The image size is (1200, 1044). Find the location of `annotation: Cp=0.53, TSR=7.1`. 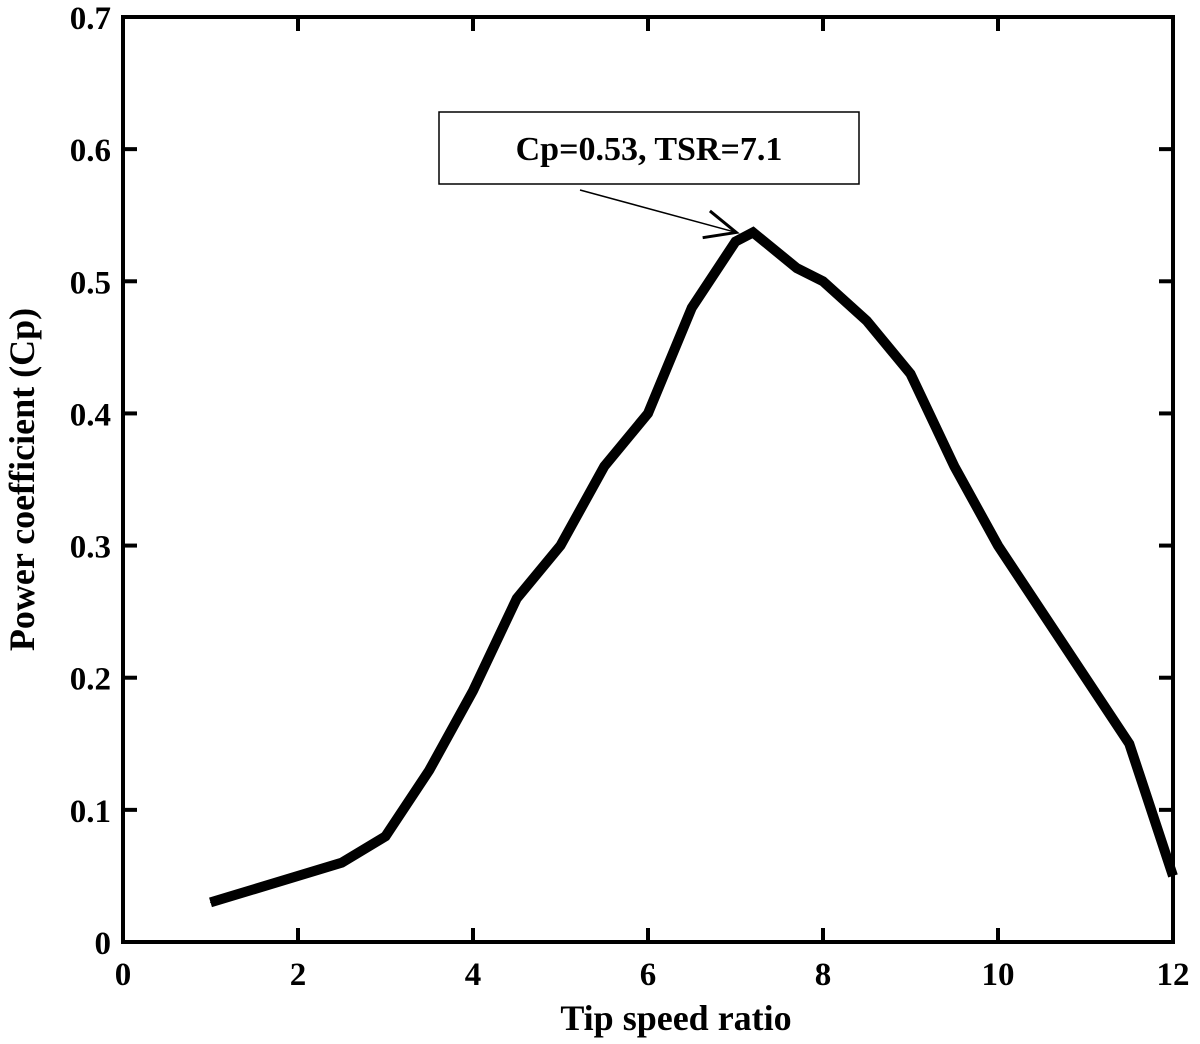

annotation: Cp=0.53, TSR=7.1 is located at coordinates (649, 175).